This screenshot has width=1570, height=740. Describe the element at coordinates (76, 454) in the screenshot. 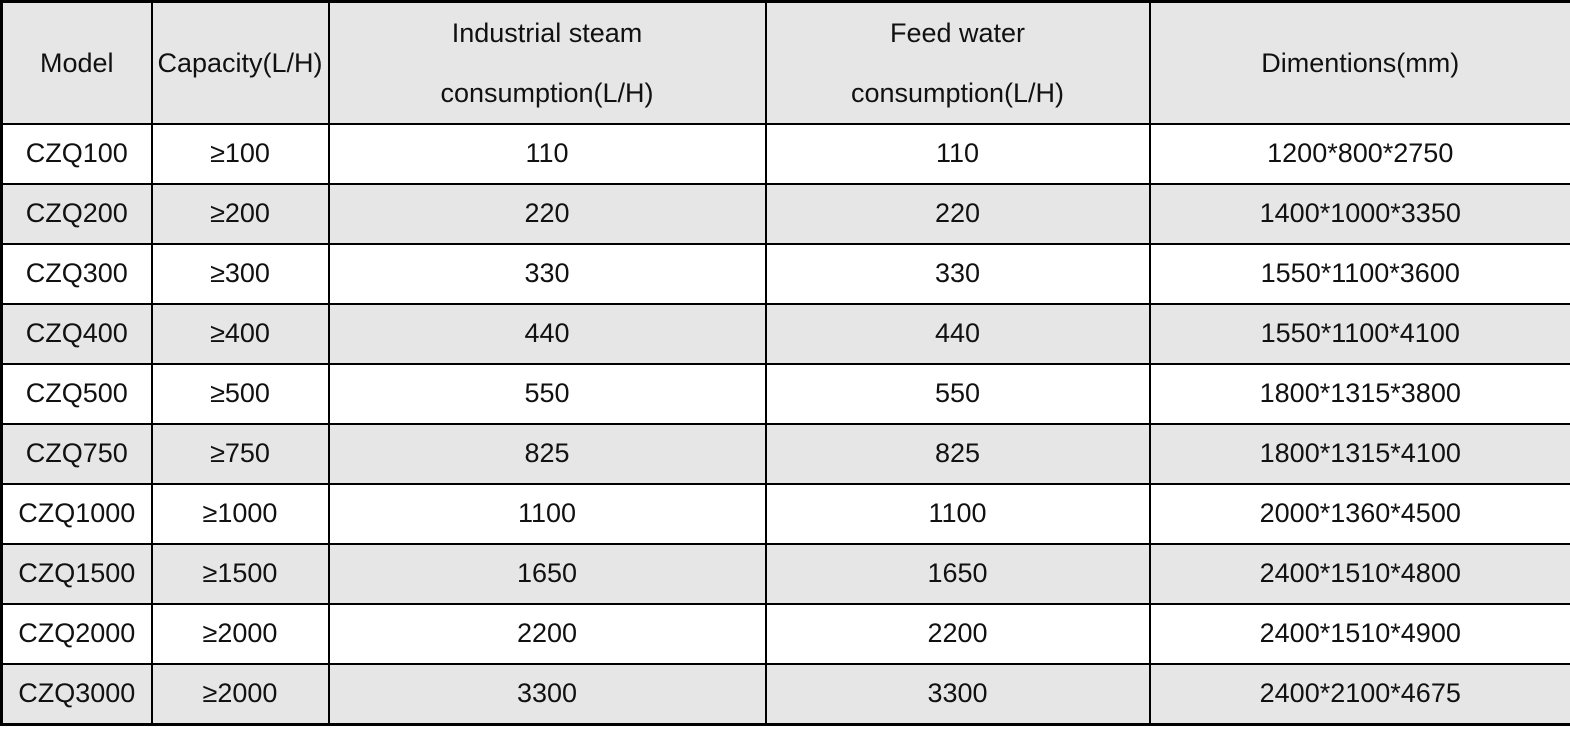

I see `cell-model: CZQ750` at that location.